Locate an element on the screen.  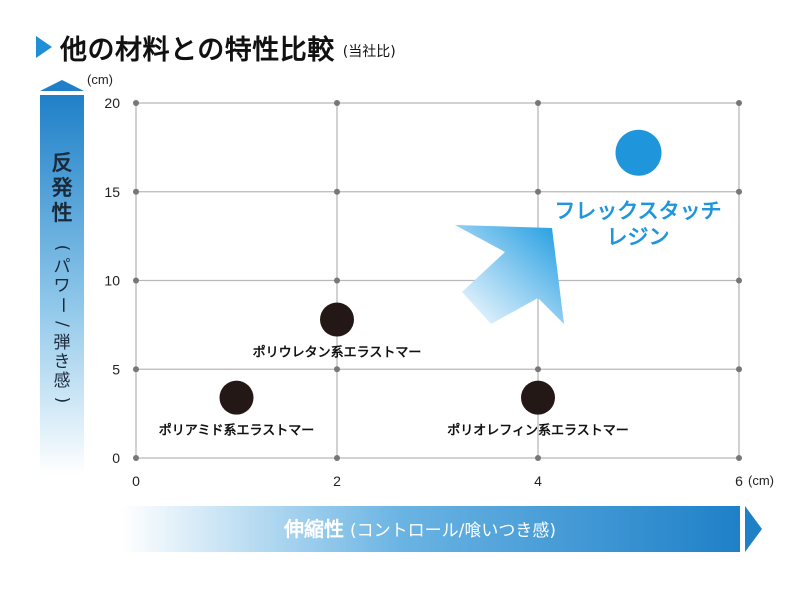
x-tick-label: 2 is located at coordinates (337, 481).